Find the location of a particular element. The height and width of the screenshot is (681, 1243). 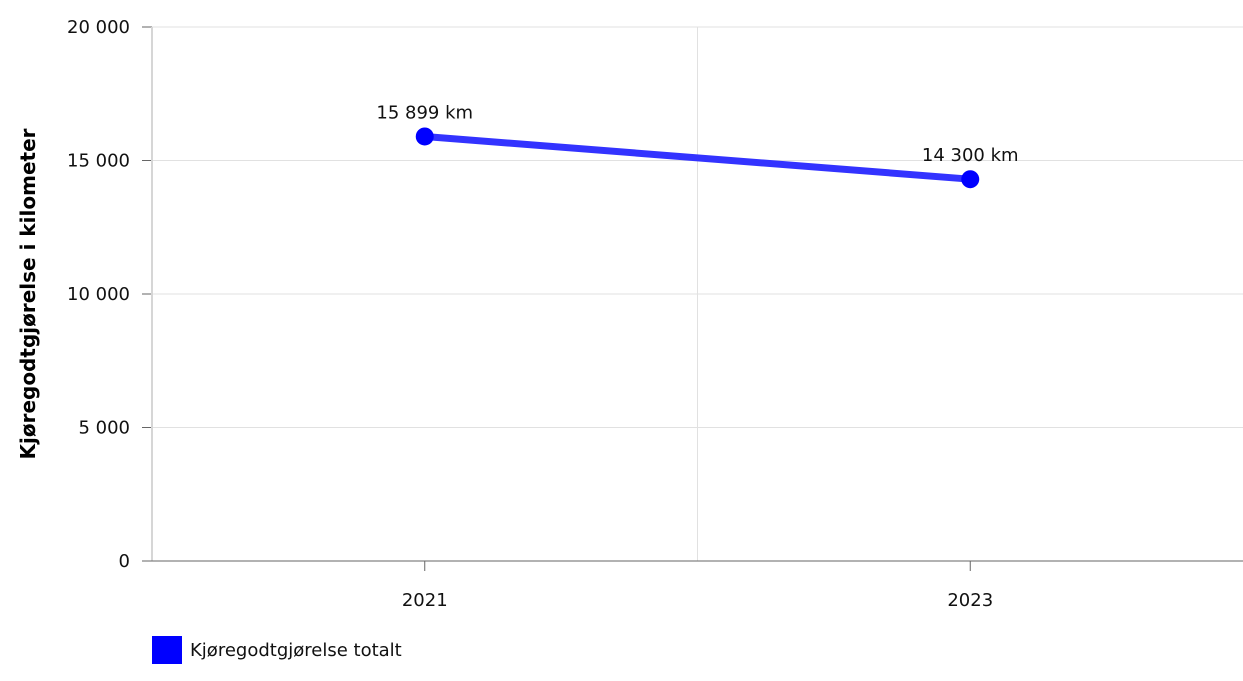

labels-layer: 15 899 km 14 300 km is located at coordinates (697, 134).